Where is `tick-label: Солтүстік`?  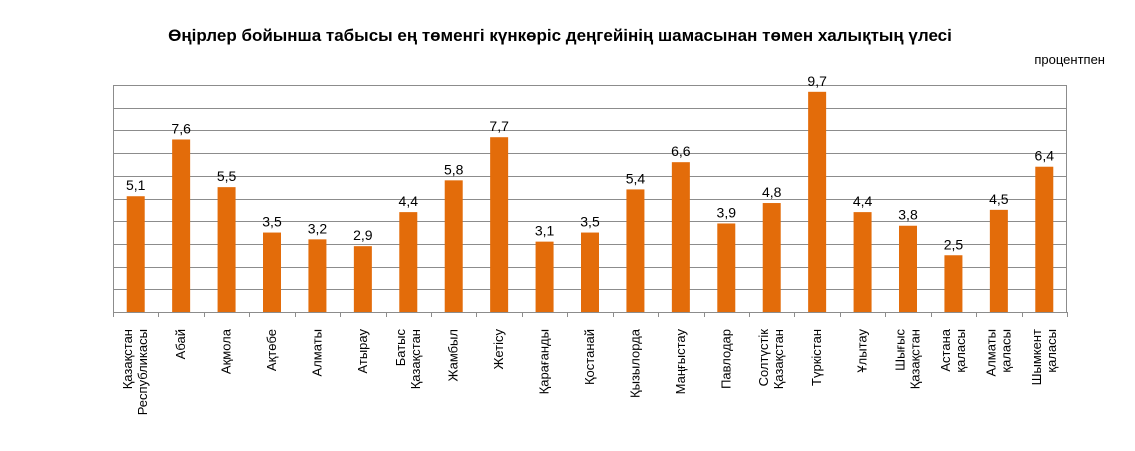 tick-label: Солтүстік is located at coordinates (763, 358).